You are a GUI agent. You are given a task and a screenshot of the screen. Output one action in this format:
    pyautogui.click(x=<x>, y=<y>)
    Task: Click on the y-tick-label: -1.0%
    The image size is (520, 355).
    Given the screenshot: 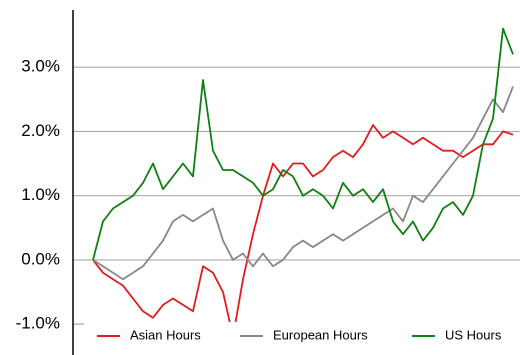 What is the action you would take?
    pyautogui.click(x=38, y=323)
    